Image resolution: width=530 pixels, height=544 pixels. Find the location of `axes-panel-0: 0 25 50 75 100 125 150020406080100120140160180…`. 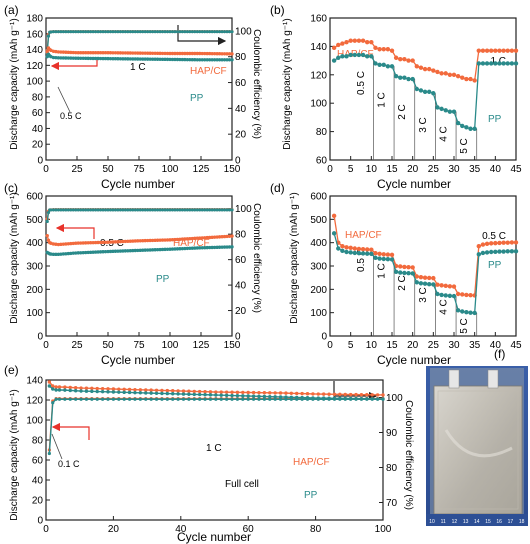

axes-panel-0: 0 25 50 75 100 125 150020406080100120140160180… is located at coordinates (139, 95).